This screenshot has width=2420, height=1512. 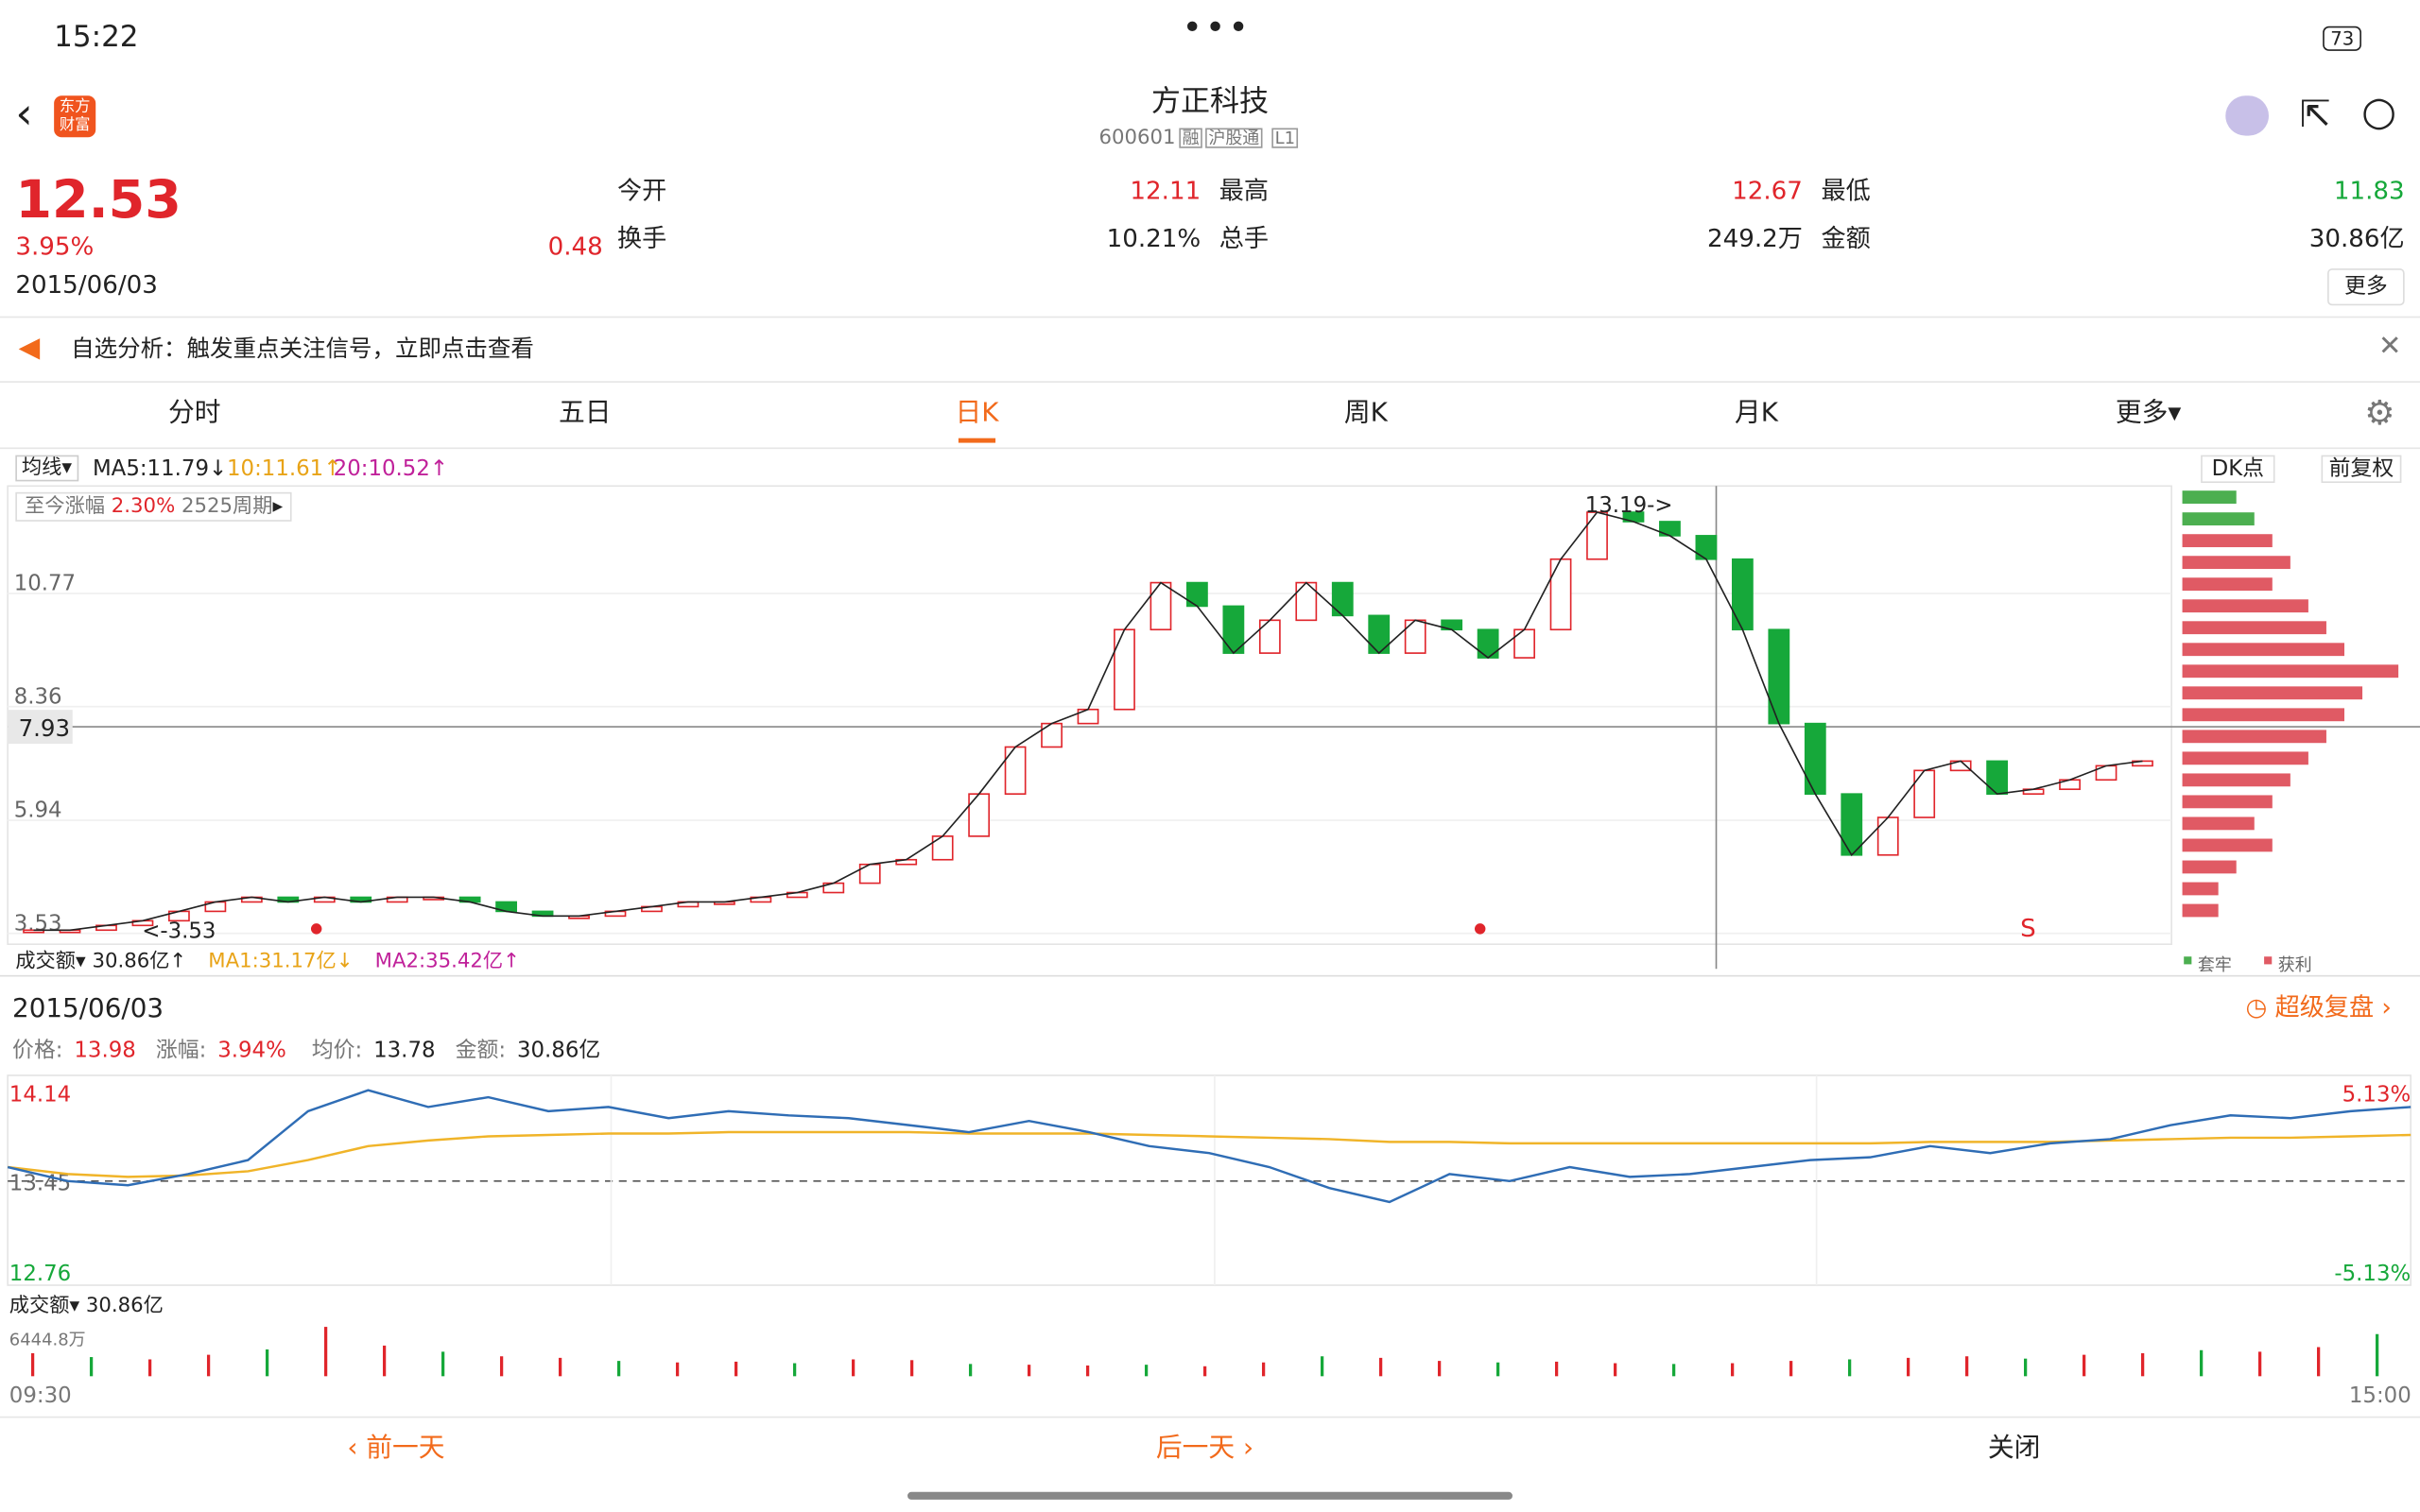 What do you see at coordinates (977, 413) in the screenshot?
I see `tab: 日K` at bounding box center [977, 413].